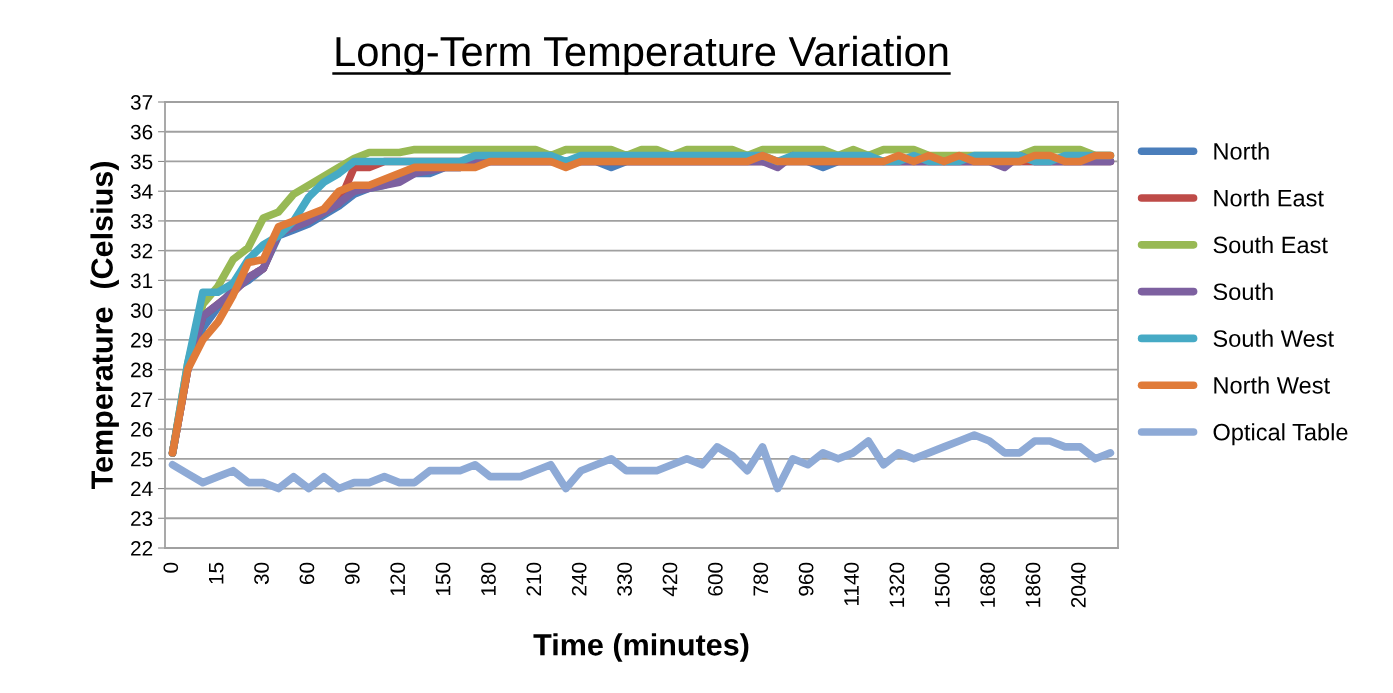  I want to click on x-tick-label: 1500, so click(942, 584).